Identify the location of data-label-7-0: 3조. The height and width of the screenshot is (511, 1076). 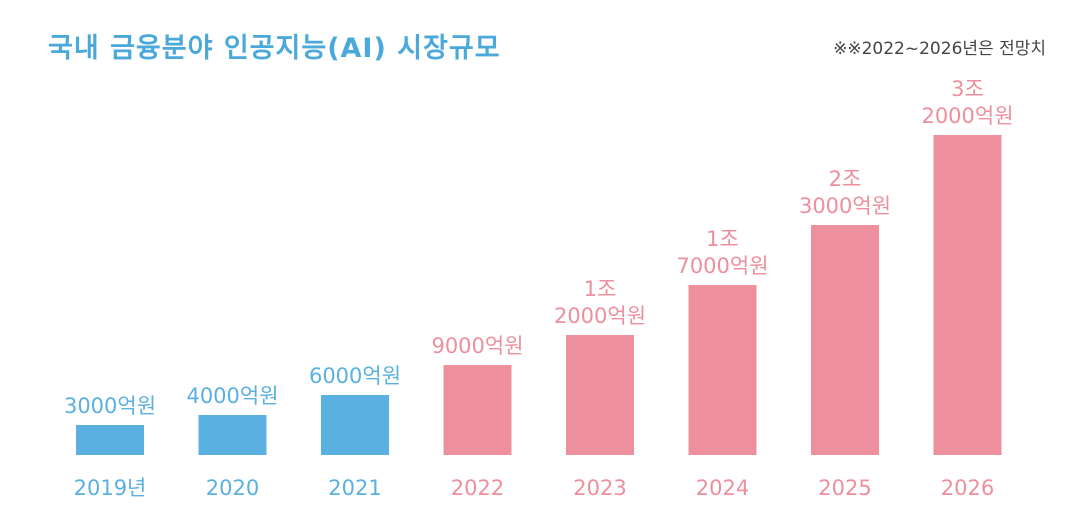
(967, 89).